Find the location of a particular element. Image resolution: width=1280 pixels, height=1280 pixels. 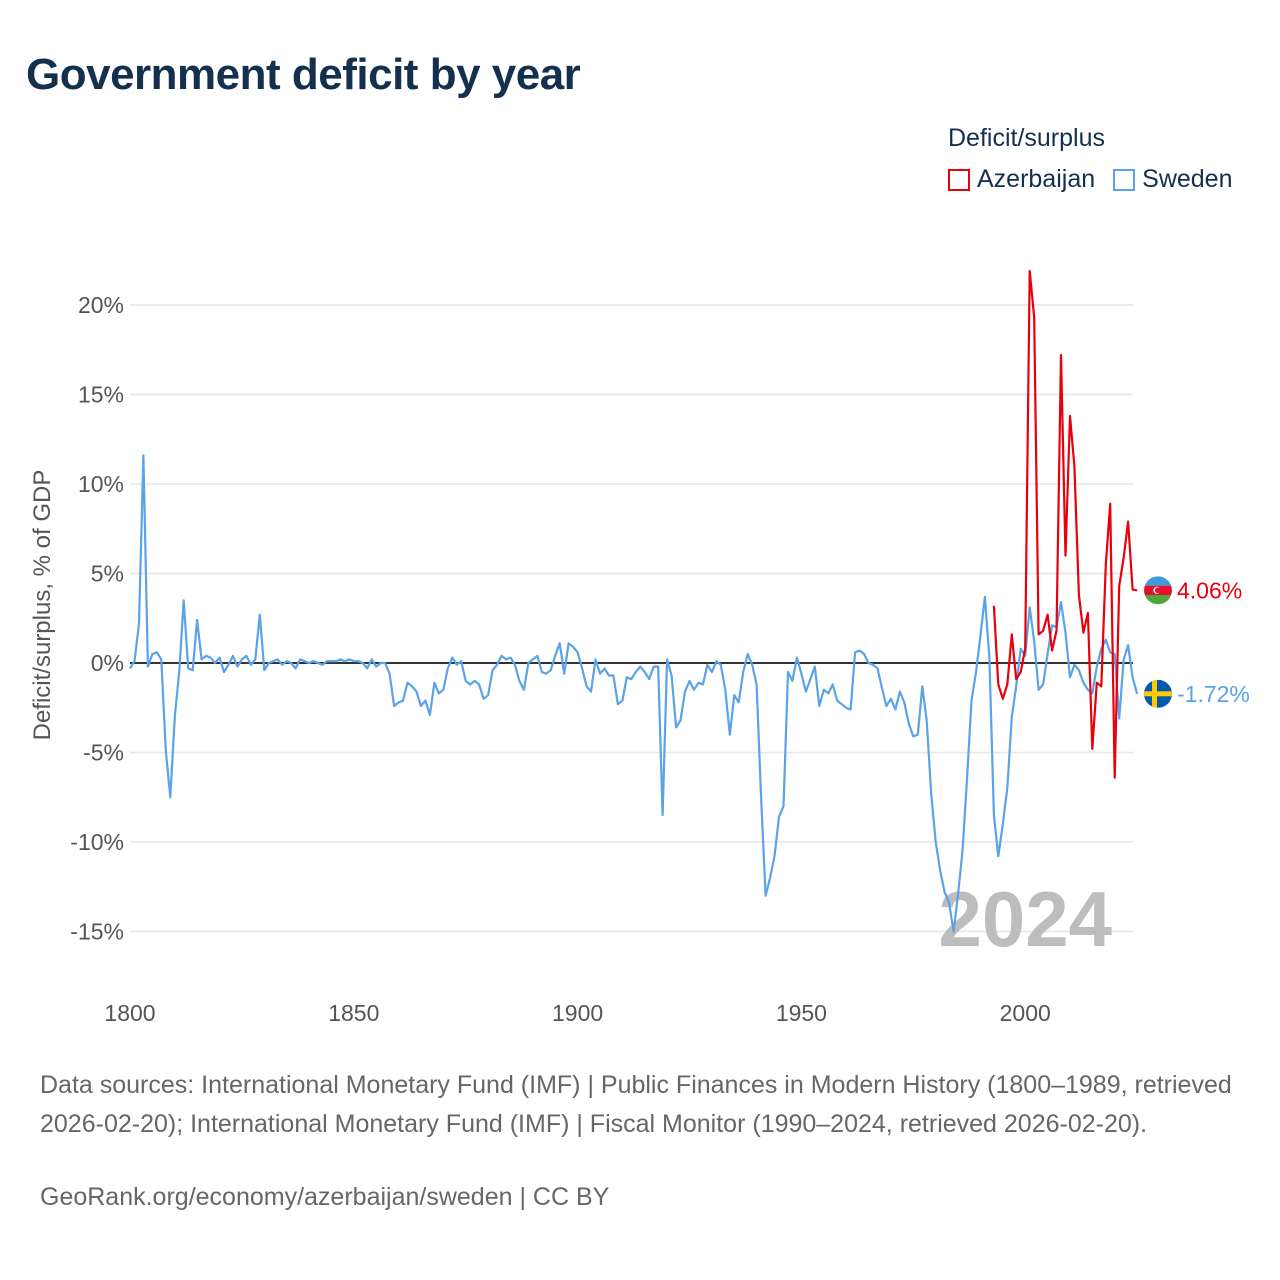

chart-title: Government deficit by year is located at coordinates (303, 74).